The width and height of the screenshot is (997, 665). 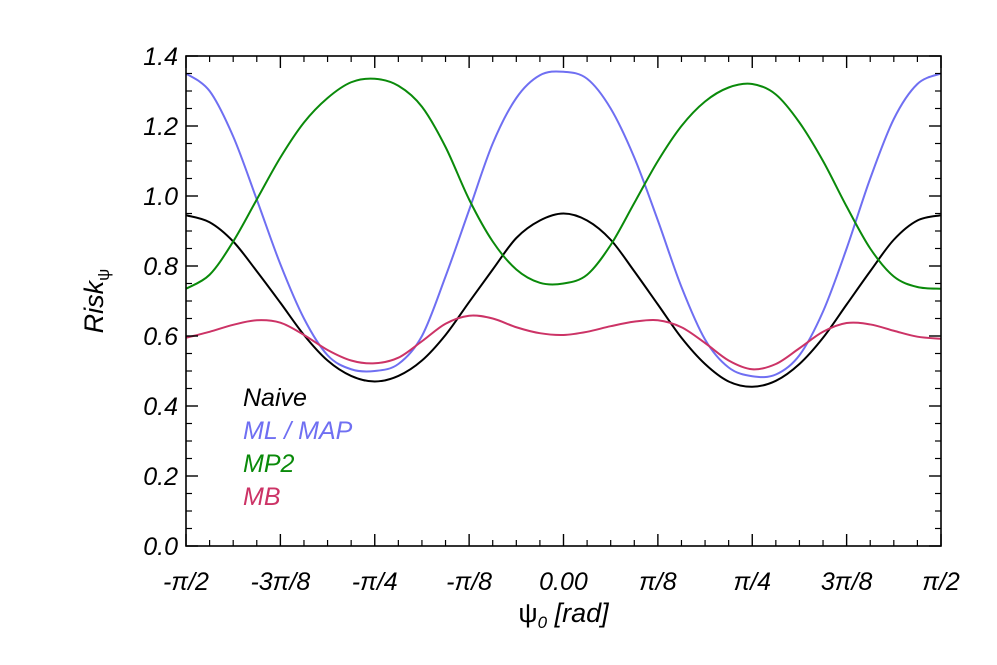 What do you see at coordinates (103, 275) in the screenshot?
I see `y-axis-title-sub: ψ` at bounding box center [103, 275].